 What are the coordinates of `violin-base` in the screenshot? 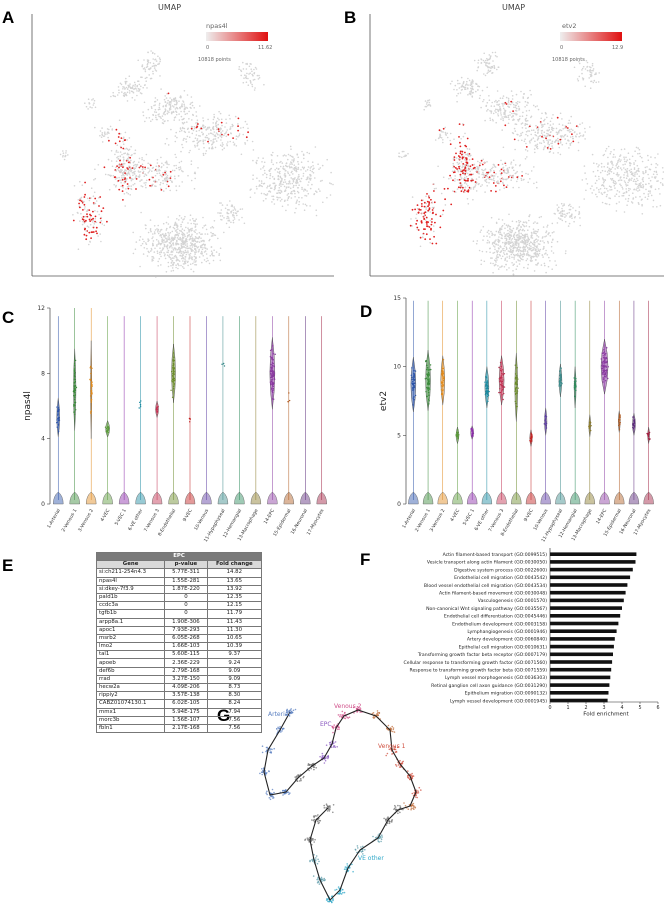 It's located at (91, 498).